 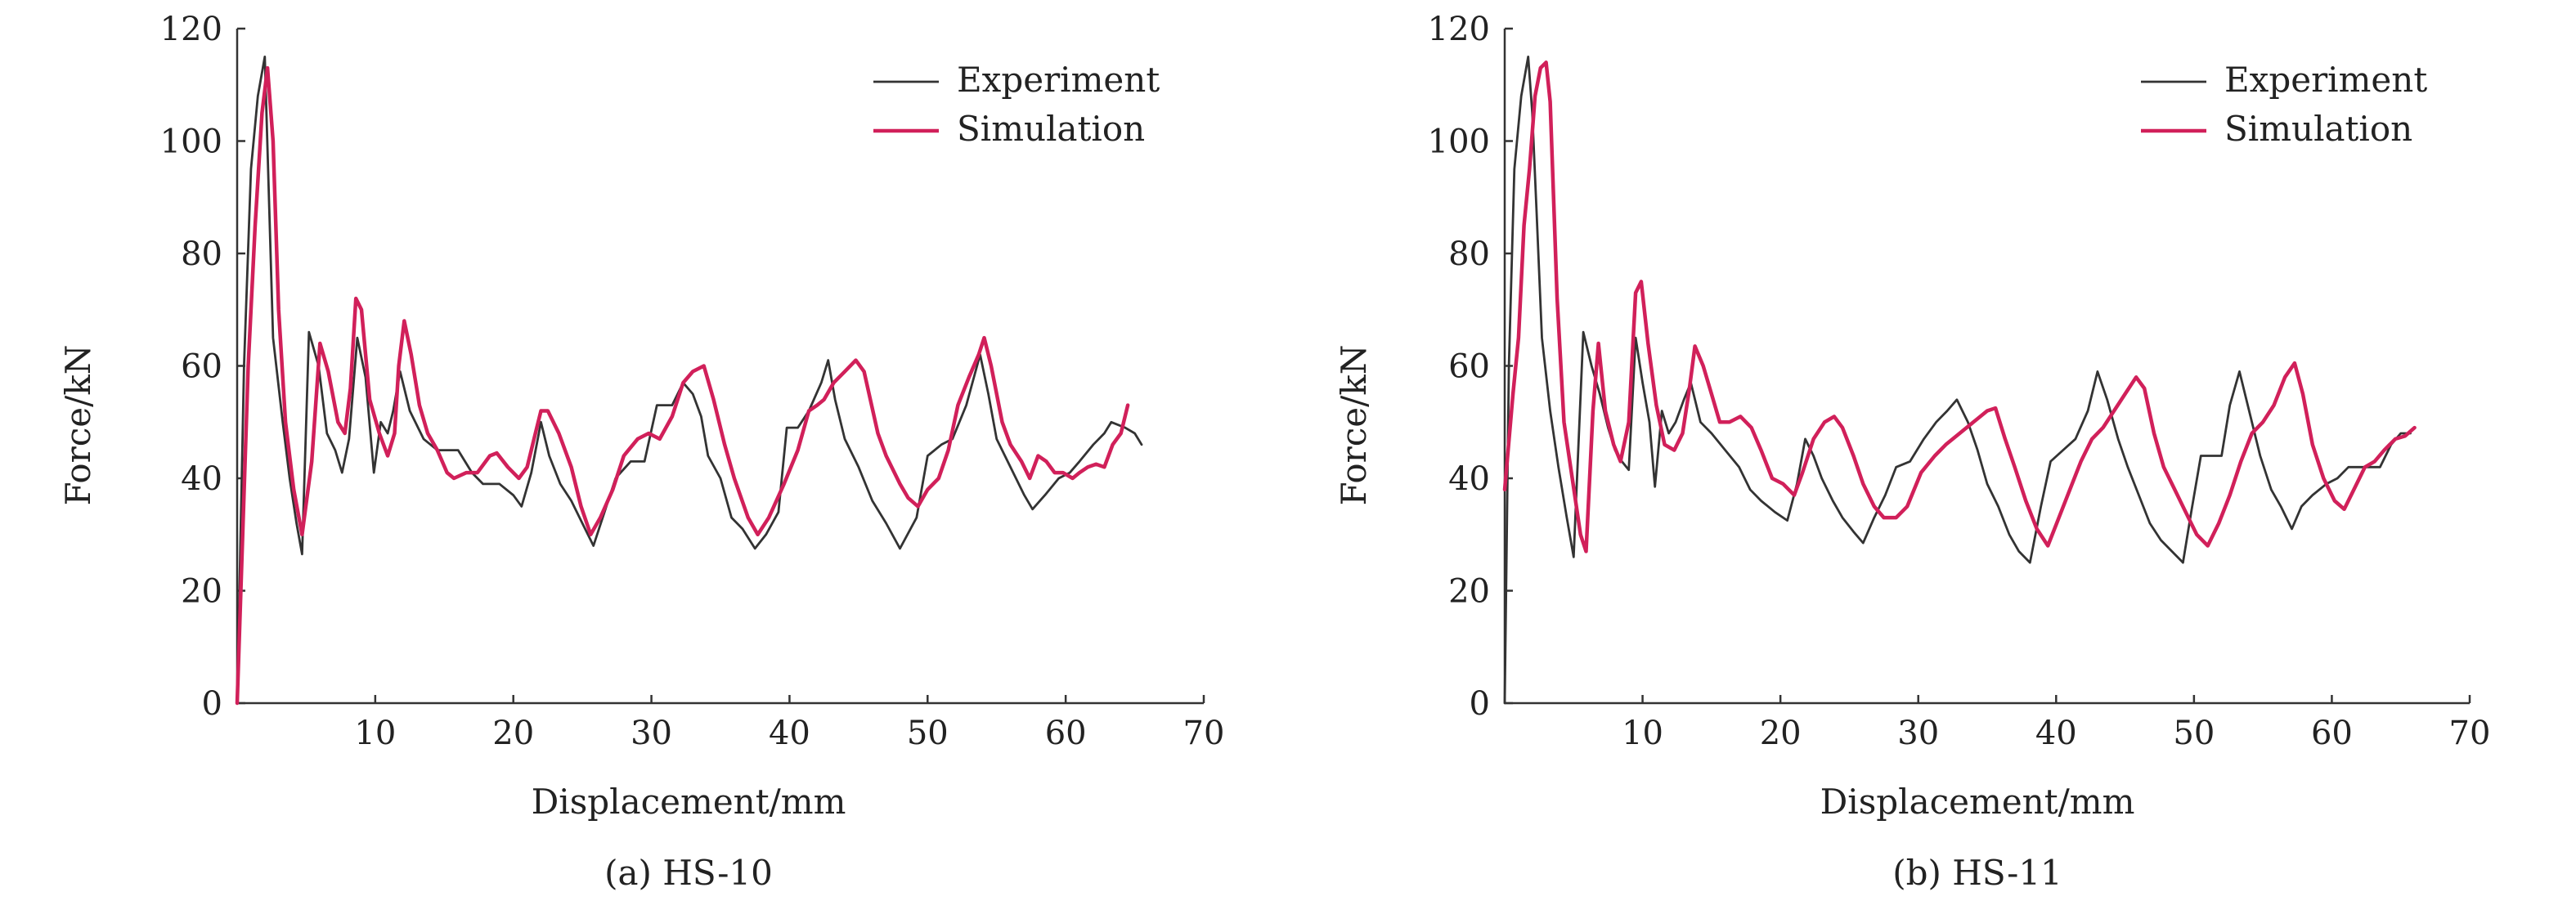 What do you see at coordinates (1977, 873) in the screenshot?
I see `panel-caption: (b) HS-11` at bounding box center [1977, 873].